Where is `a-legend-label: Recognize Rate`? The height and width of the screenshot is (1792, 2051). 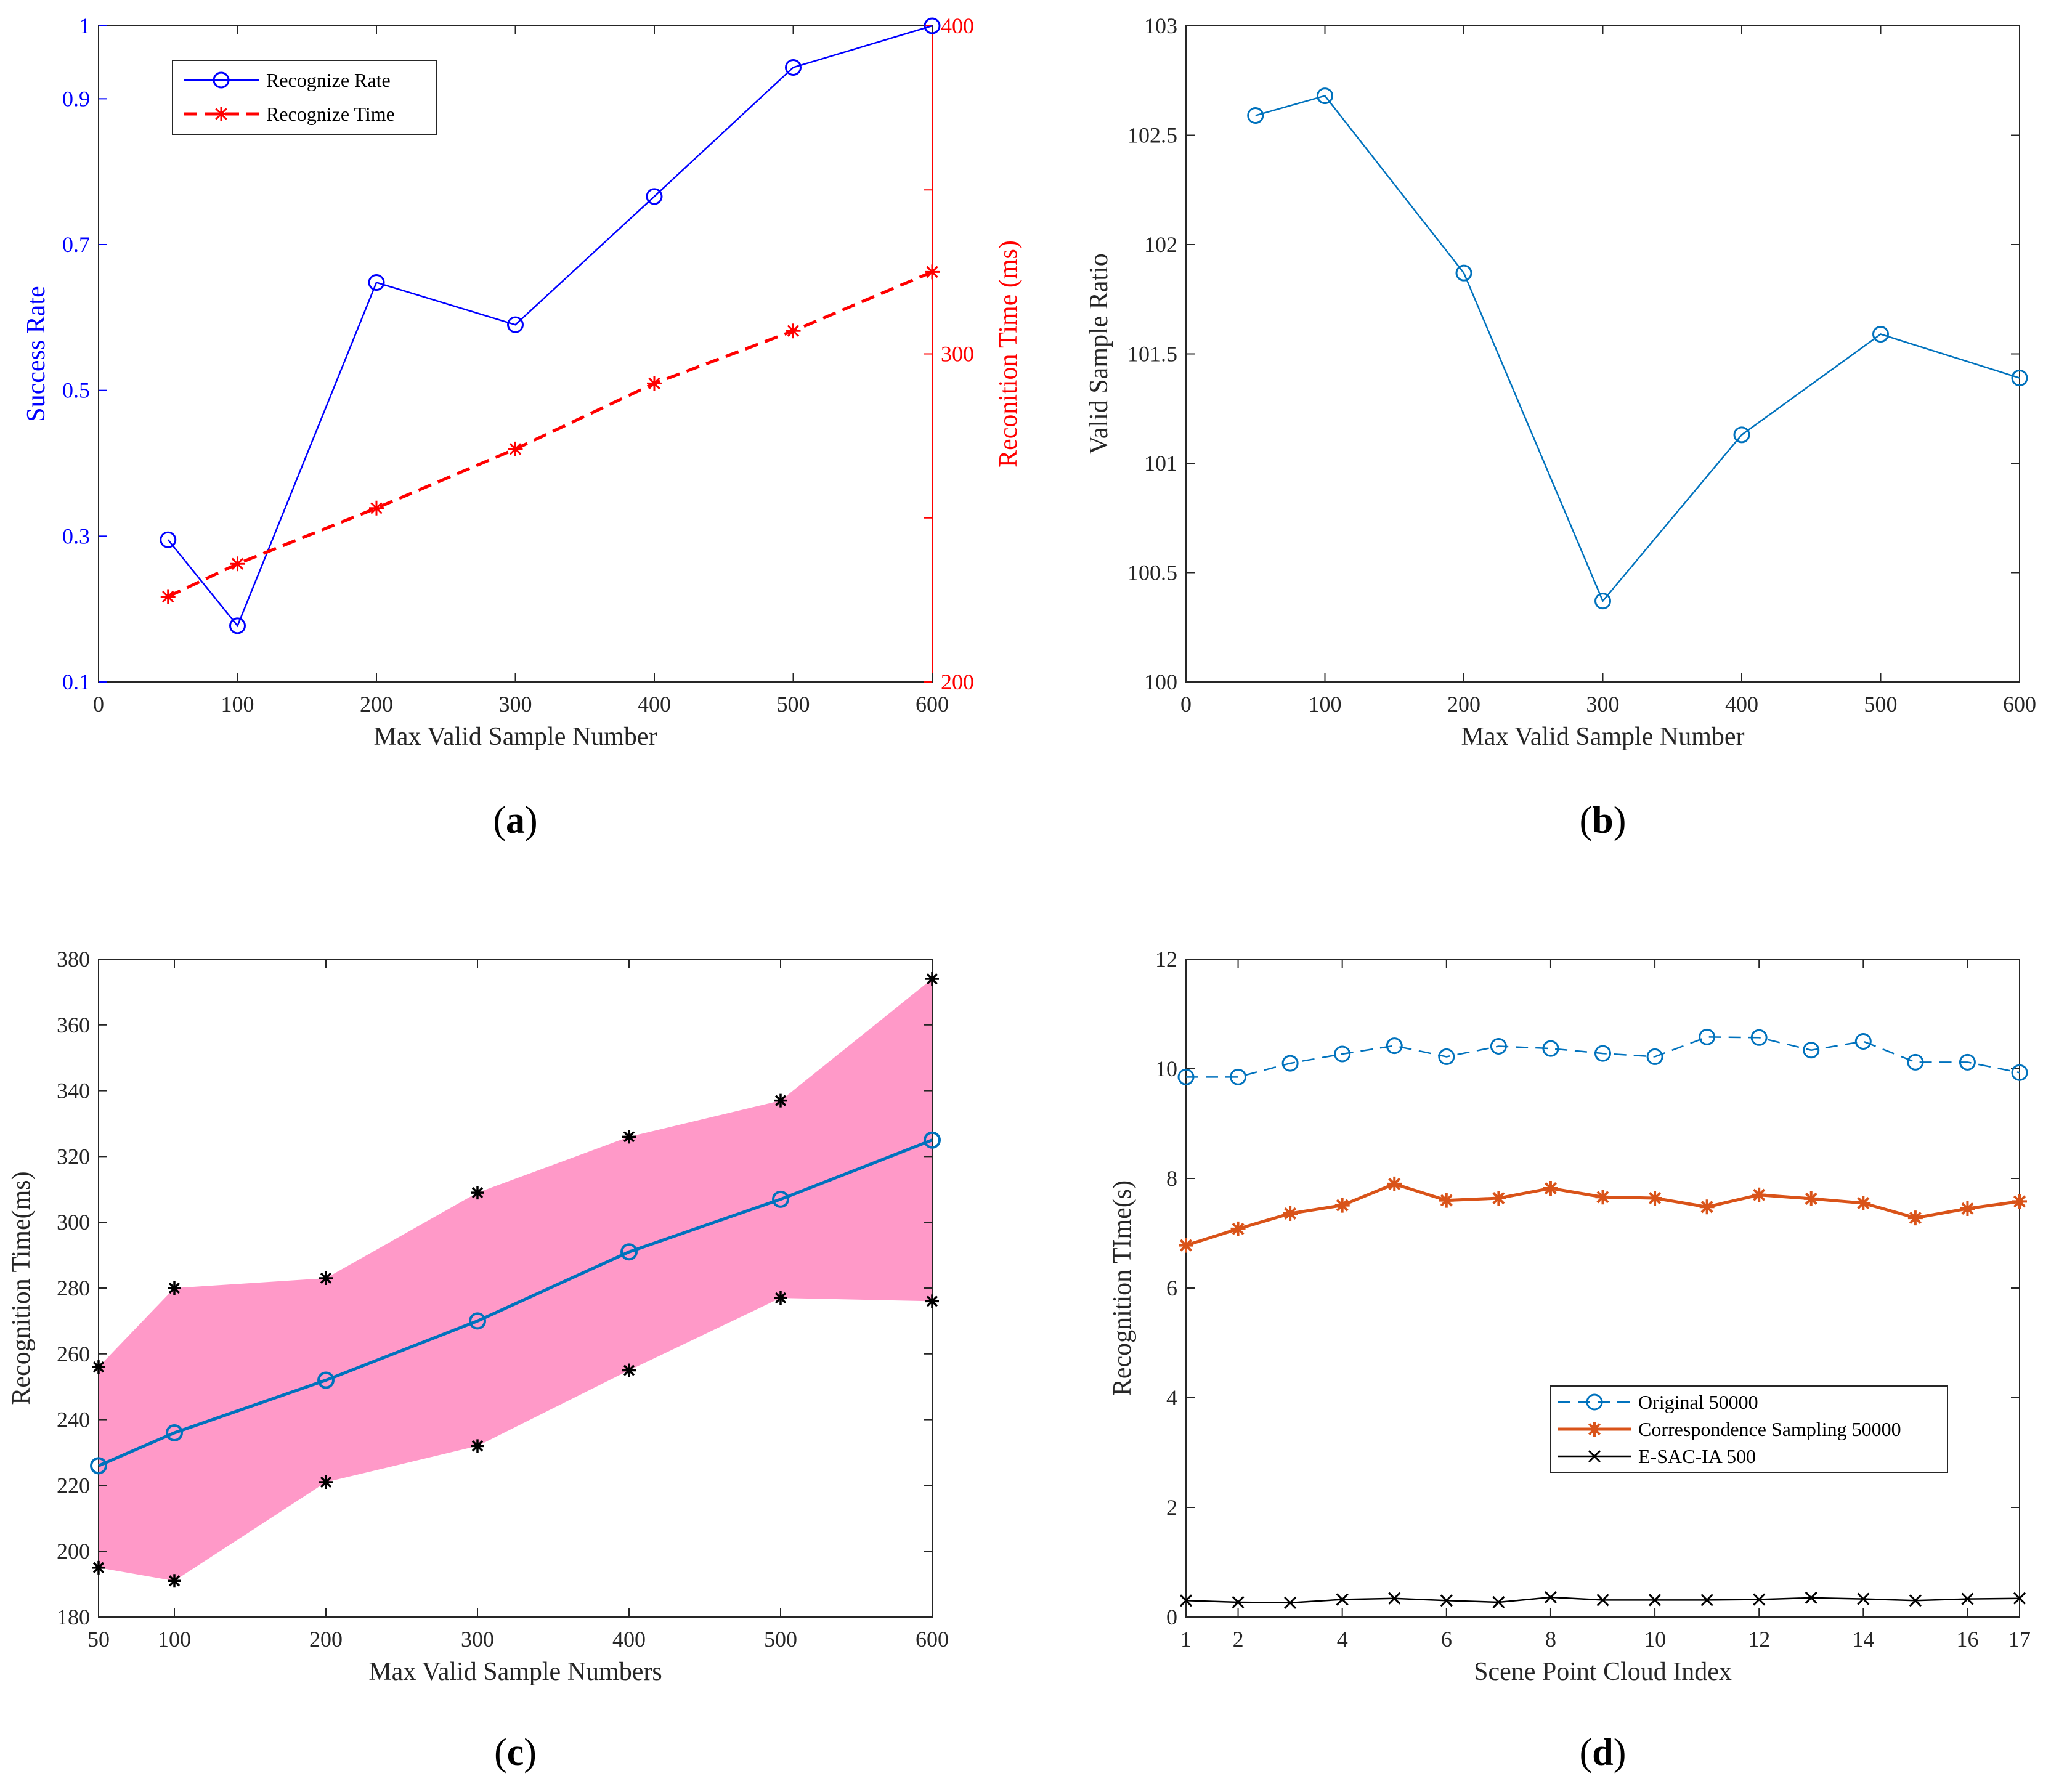 a-legend-label: Recognize Rate is located at coordinates (329, 80).